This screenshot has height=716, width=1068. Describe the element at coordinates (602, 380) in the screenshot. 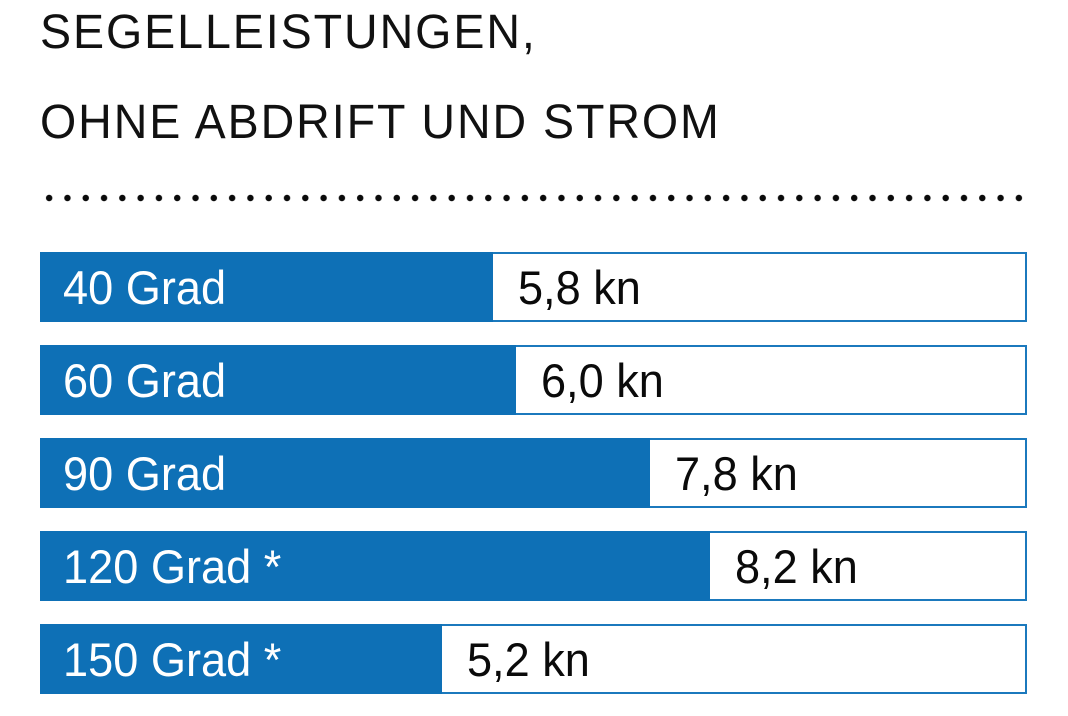

I see `bar-value-label: 6,0 kn` at that location.